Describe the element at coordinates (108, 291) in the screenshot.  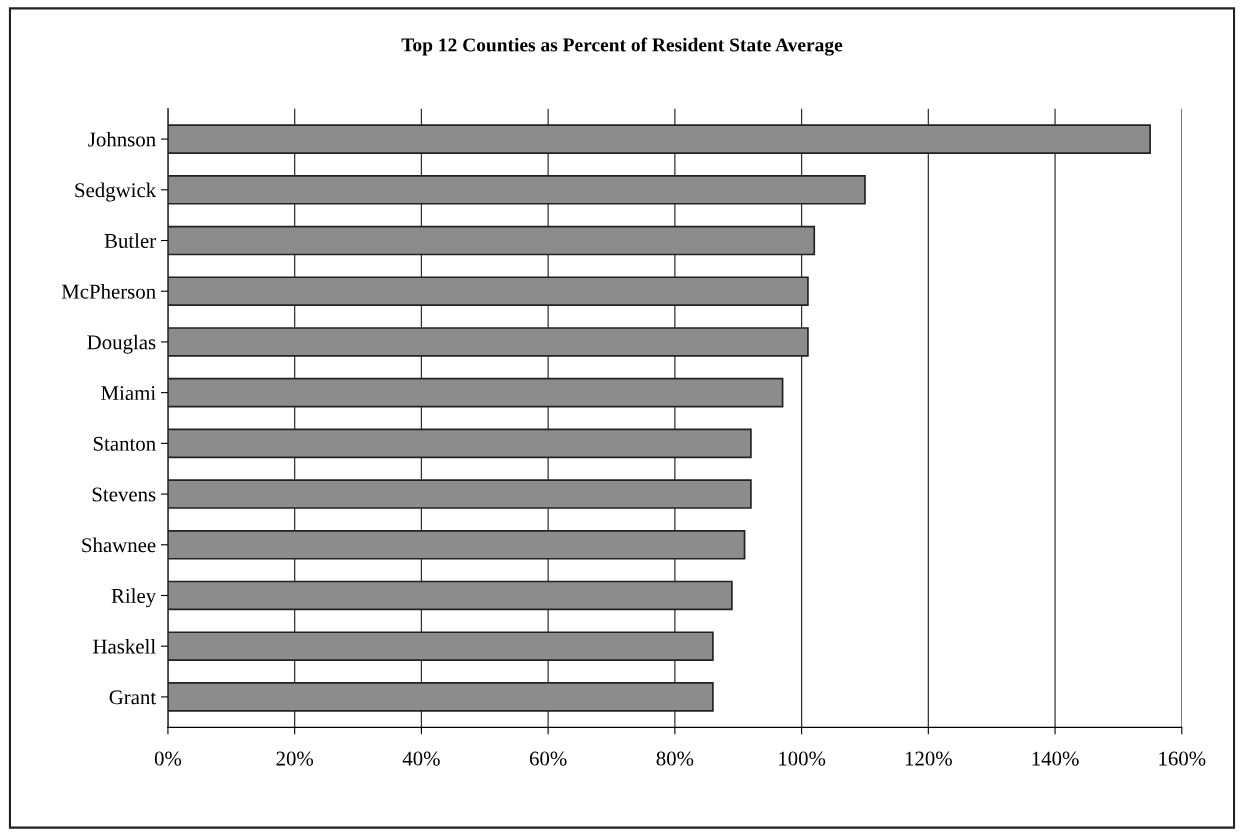
I see `y-tick-label: McPherson` at that location.